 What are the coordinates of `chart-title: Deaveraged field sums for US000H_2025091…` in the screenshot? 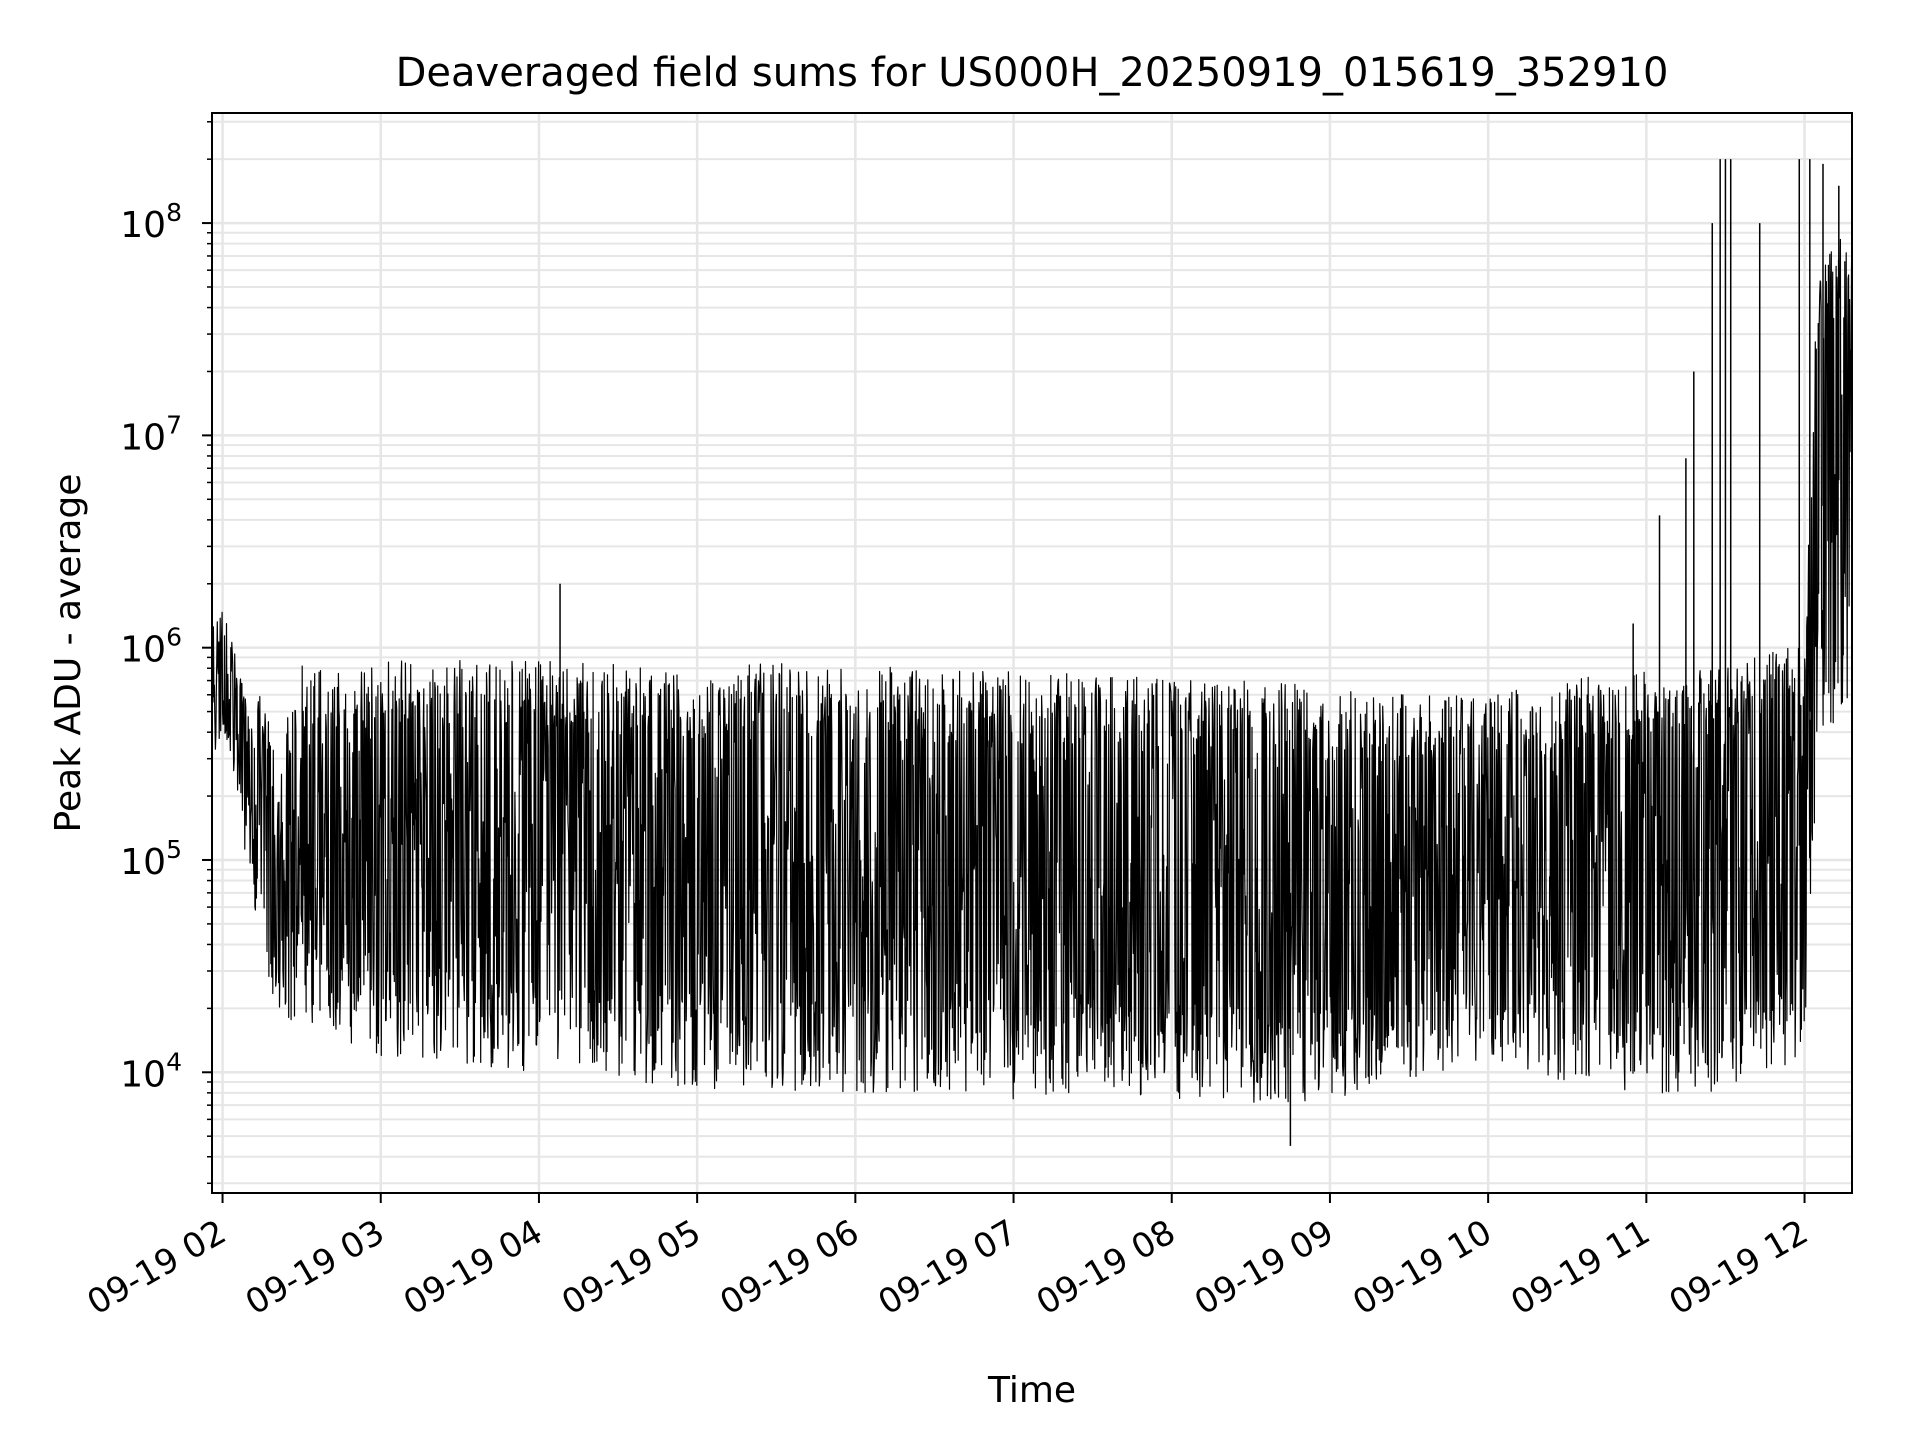 It's located at (1032, 73).